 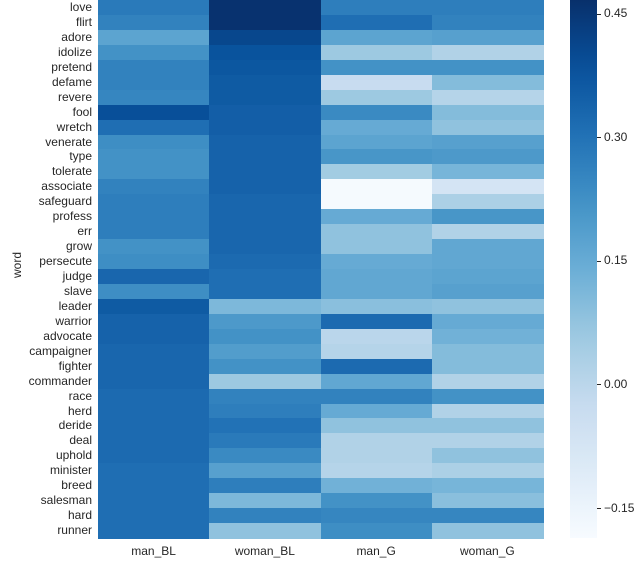 I want to click on y-tick-label: advocate, so click(x=67, y=335).